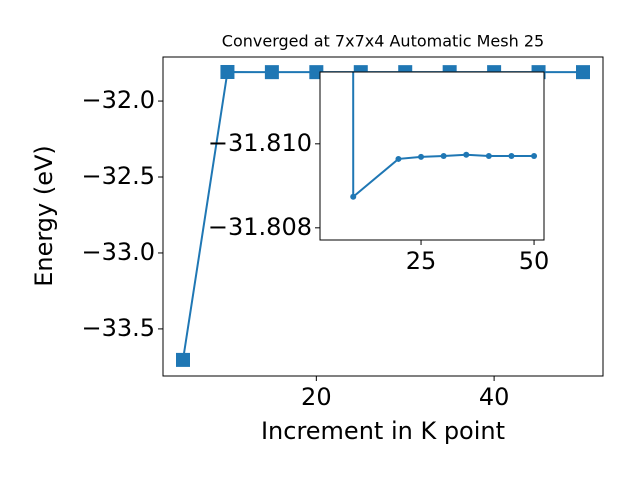  I want to click on x-tick-label: 50, so click(534, 261).